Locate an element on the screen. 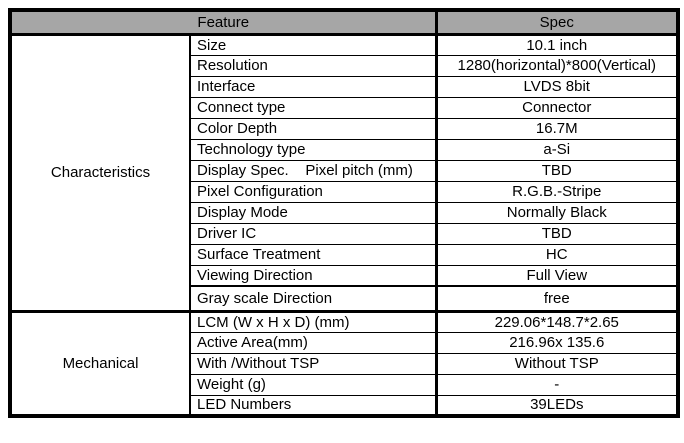  table-row: LED Numbers 39LEDs is located at coordinates (344, 405).